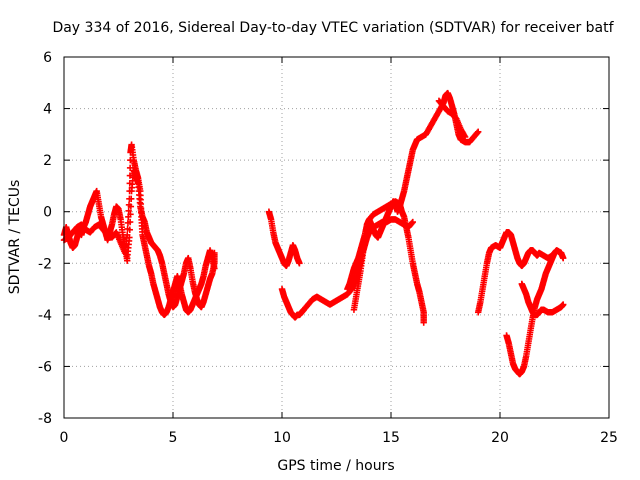 Image resolution: width=640 pixels, height=480 pixels. What do you see at coordinates (335, 466) in the screenshot?
I see `x-axis-label: GPS time / hours` at bounding box center [335, 466].